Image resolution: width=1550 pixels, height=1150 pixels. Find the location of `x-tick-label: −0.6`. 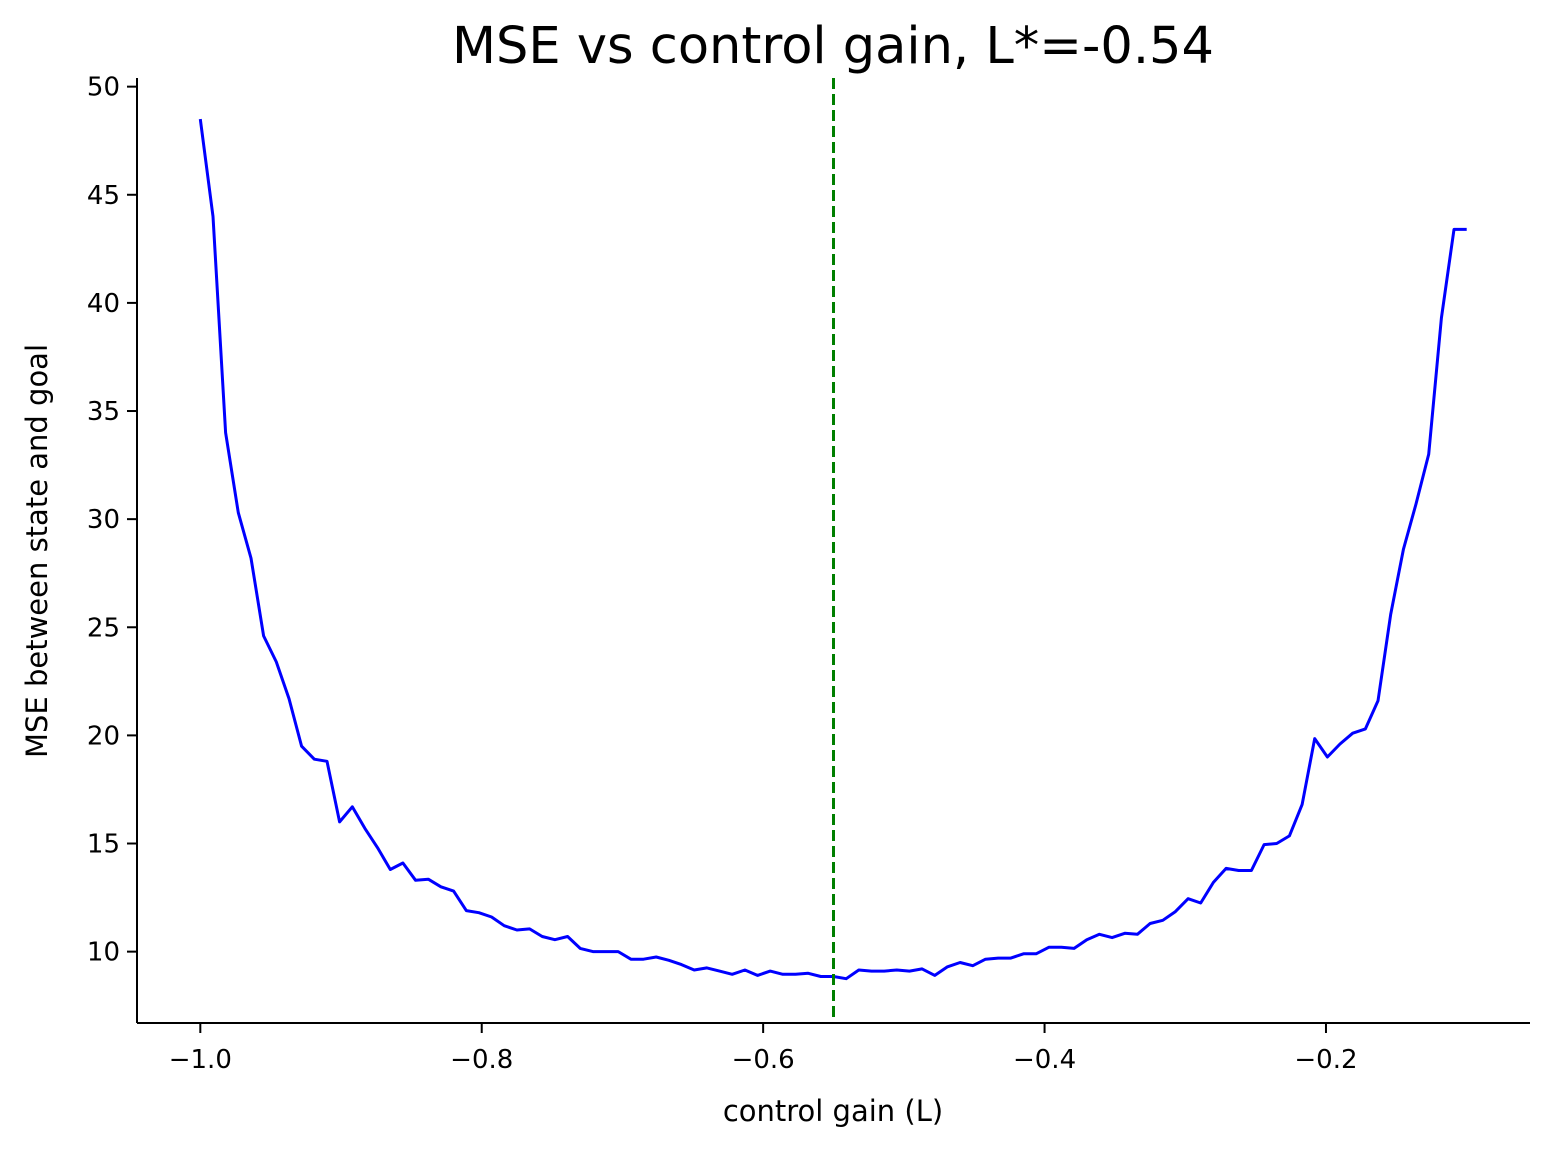

x-tick-label: −0.6 is located at coordinates (763, 1060).